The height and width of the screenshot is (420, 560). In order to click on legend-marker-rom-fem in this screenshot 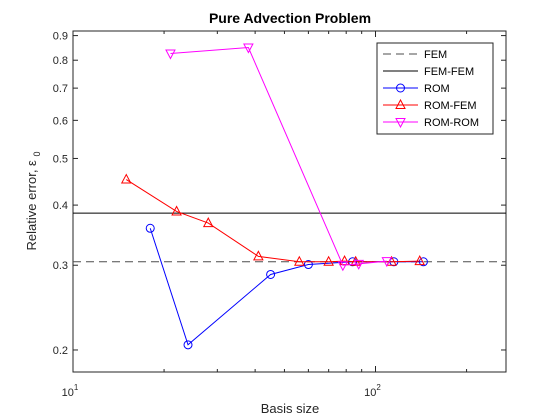, I will do `click(400, 103)`.